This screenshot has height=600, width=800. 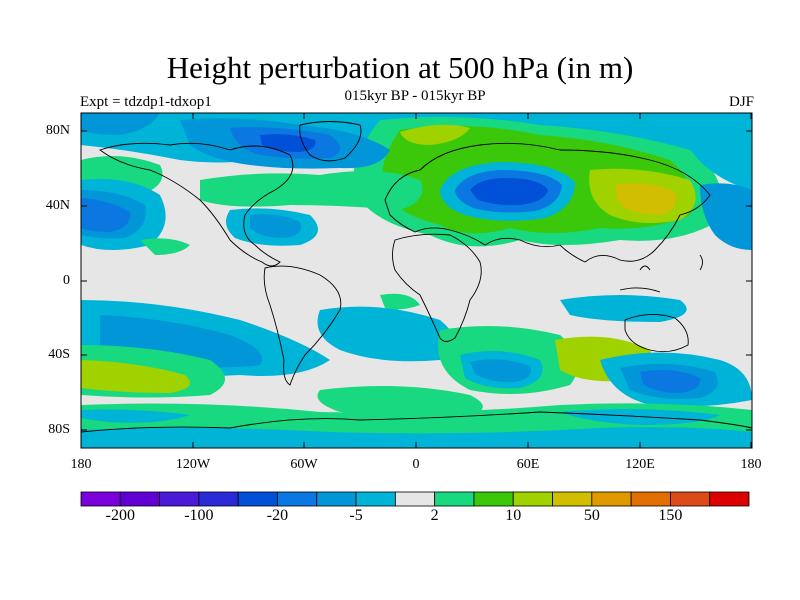 I want to click on experiment-label: Expt = tdzdp1-tdxop1, so click(x=146, y=102).